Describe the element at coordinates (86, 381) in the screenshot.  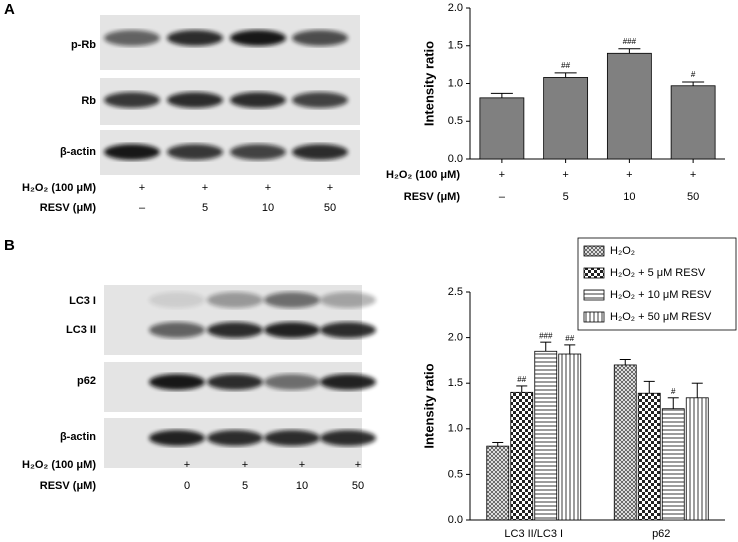
I see `blot-label: p62` at that location.